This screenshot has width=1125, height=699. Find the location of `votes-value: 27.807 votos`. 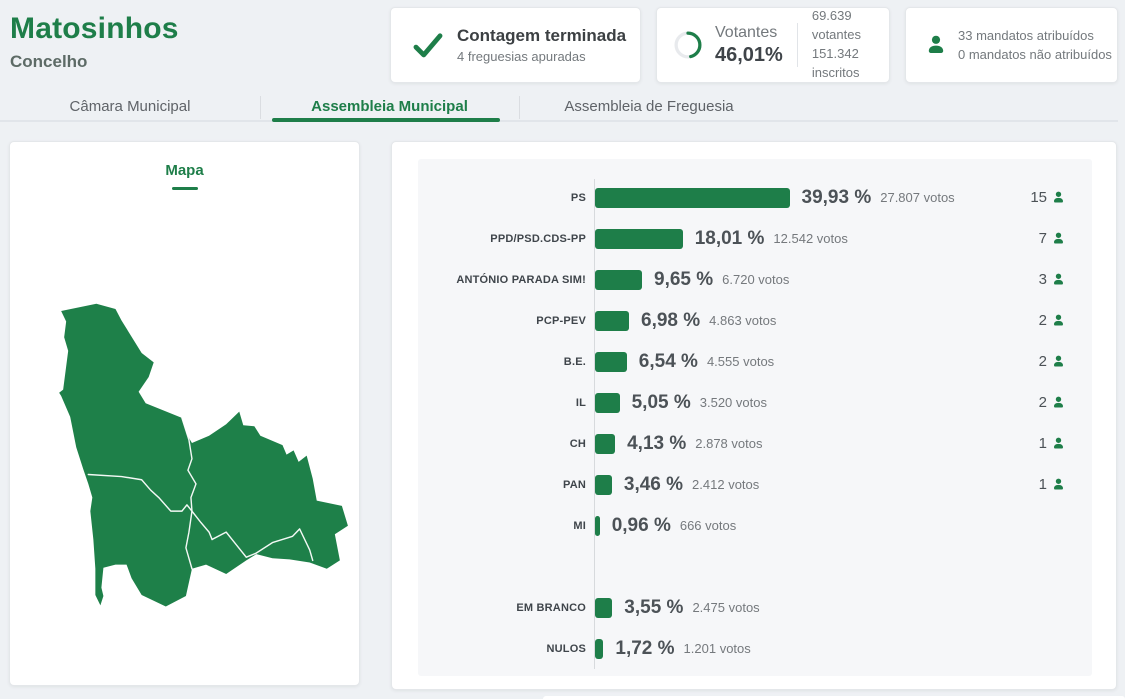

votes-value: 27.807 votos is located at coordinates (917, 197).